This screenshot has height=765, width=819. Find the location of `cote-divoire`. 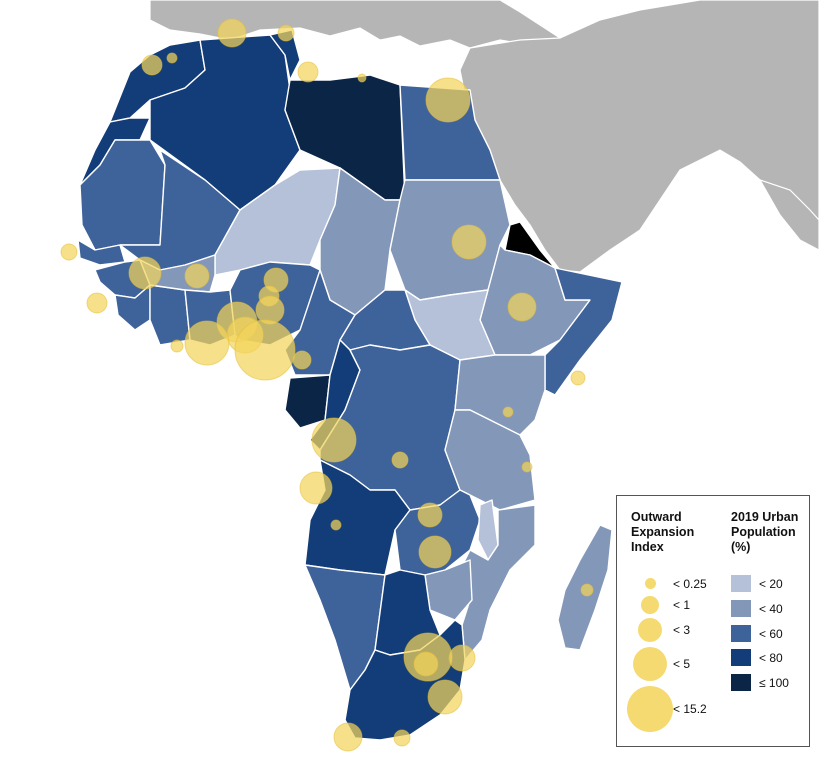

cote-divoire is located at coordinates (170, 315).